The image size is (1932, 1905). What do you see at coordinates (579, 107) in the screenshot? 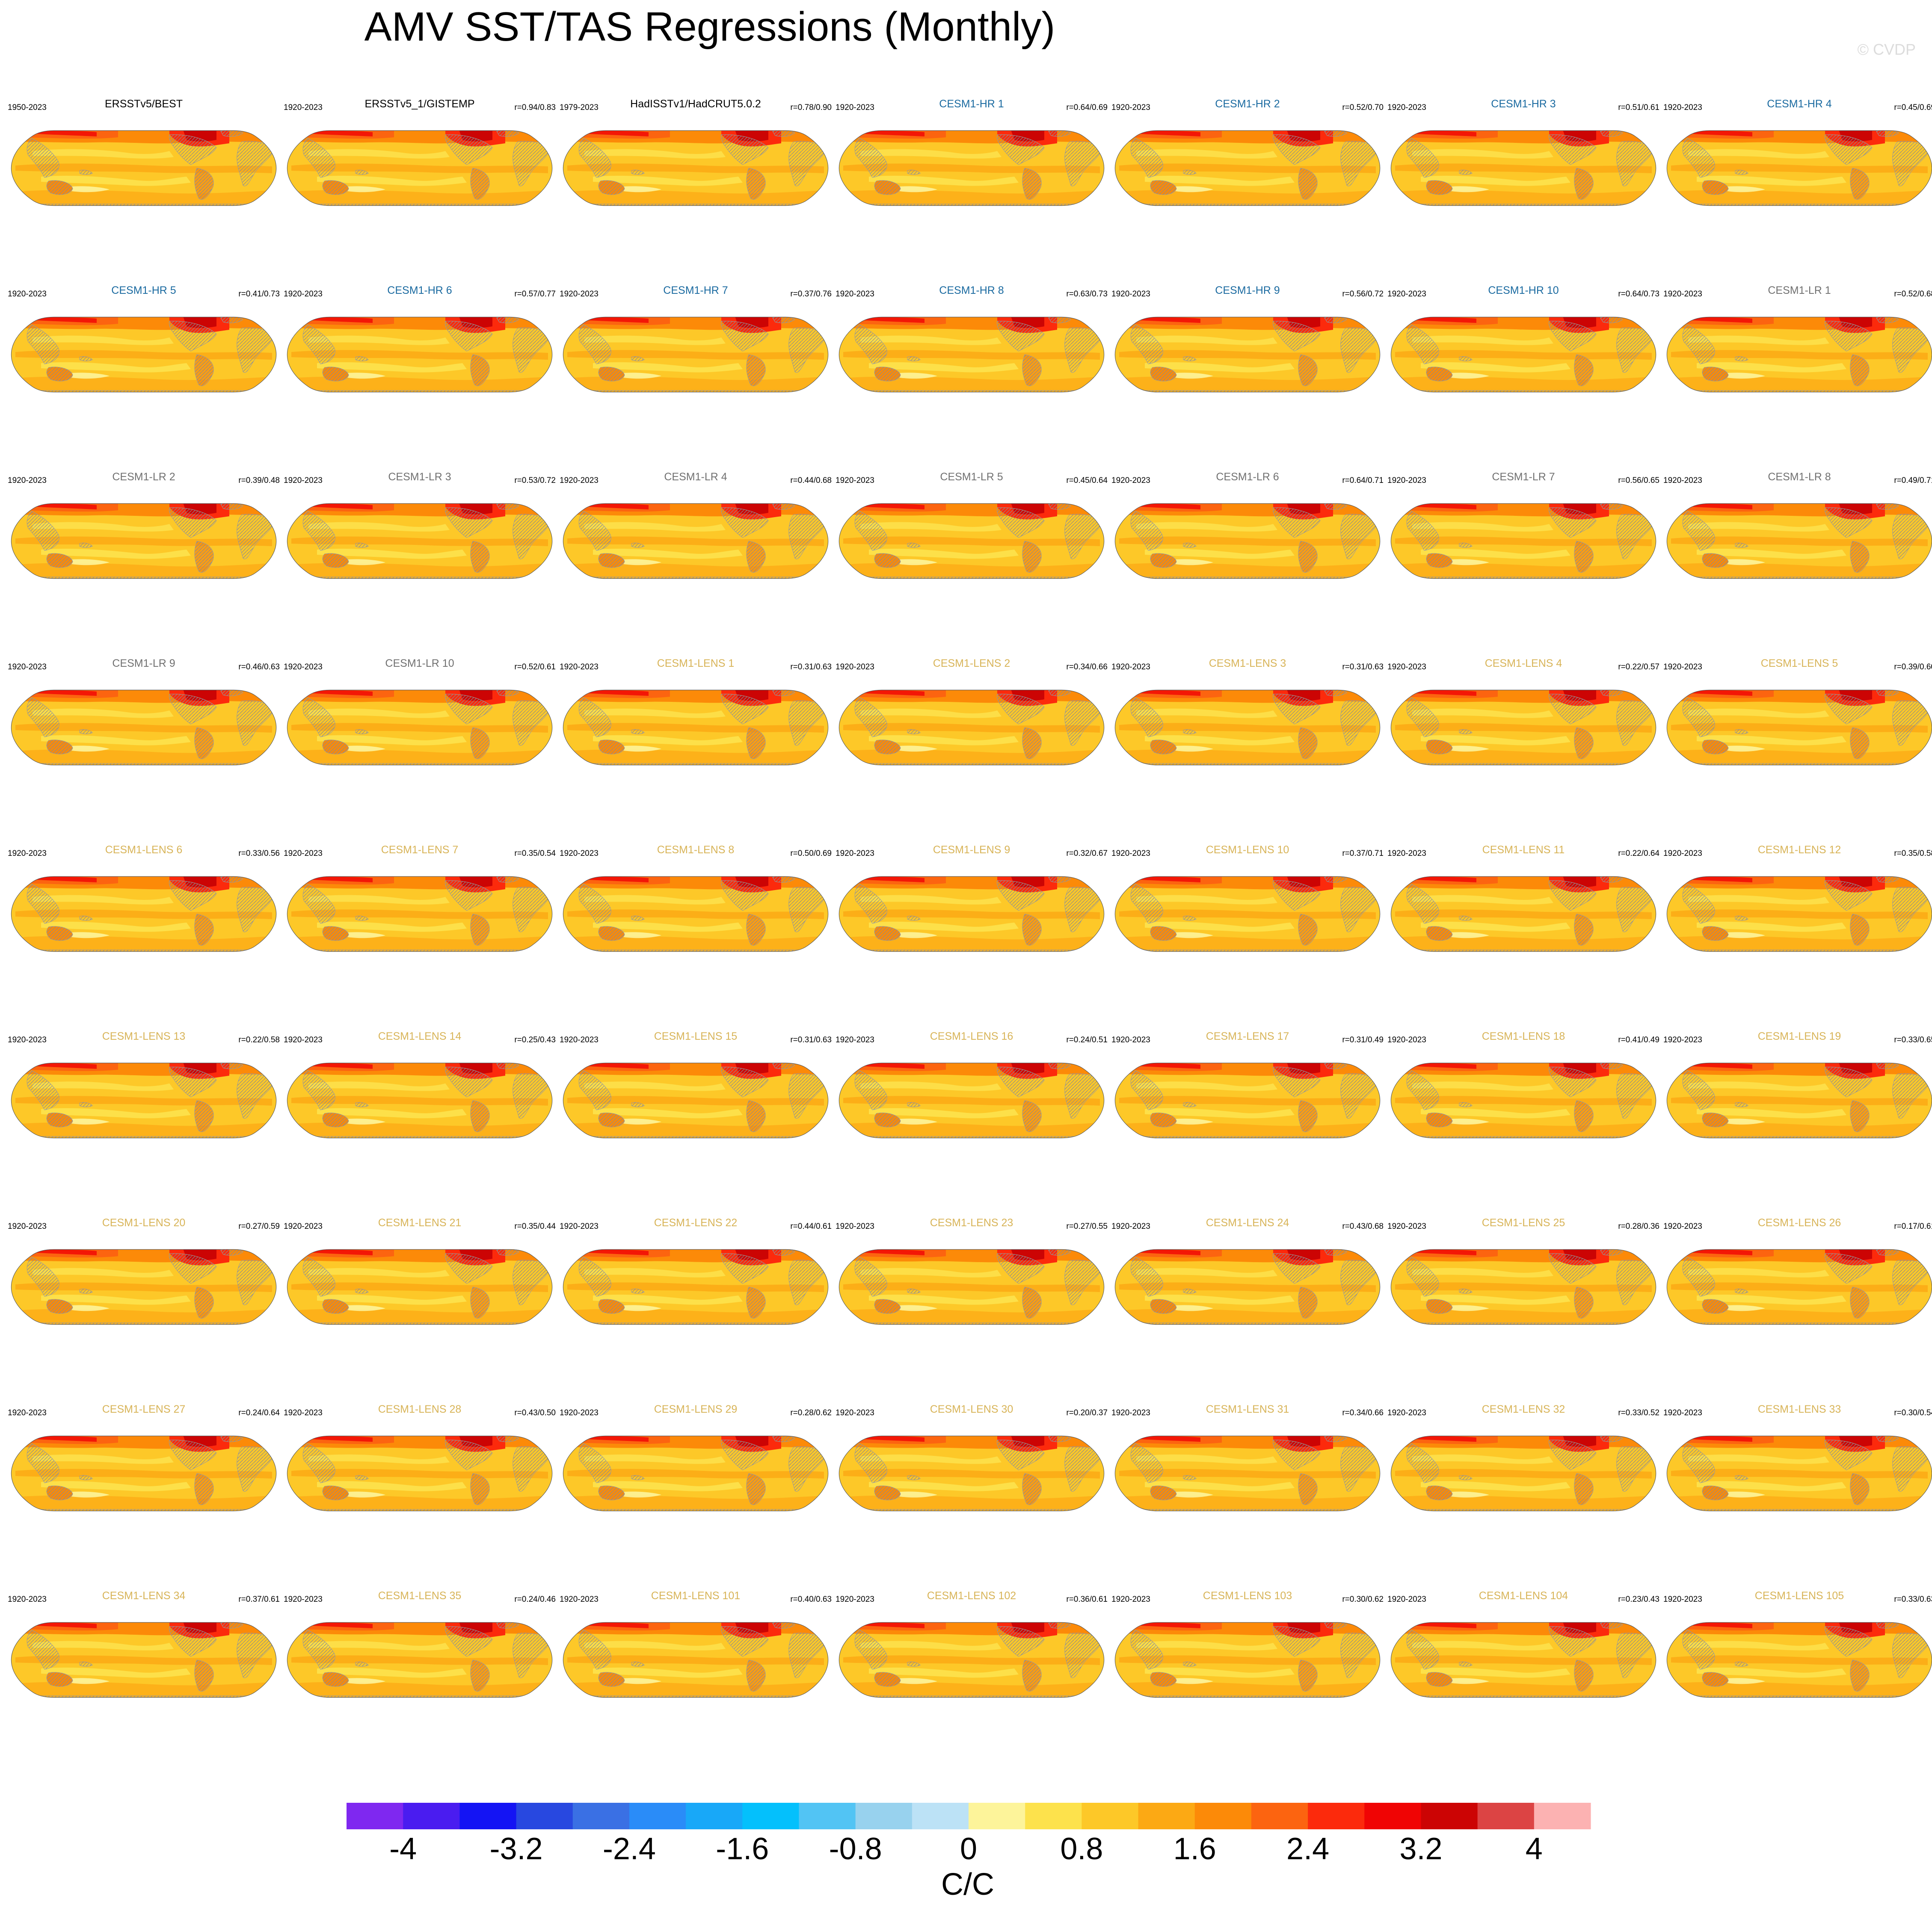
I see `panel-years: 1979-2023` at bounding box center [579, 107].